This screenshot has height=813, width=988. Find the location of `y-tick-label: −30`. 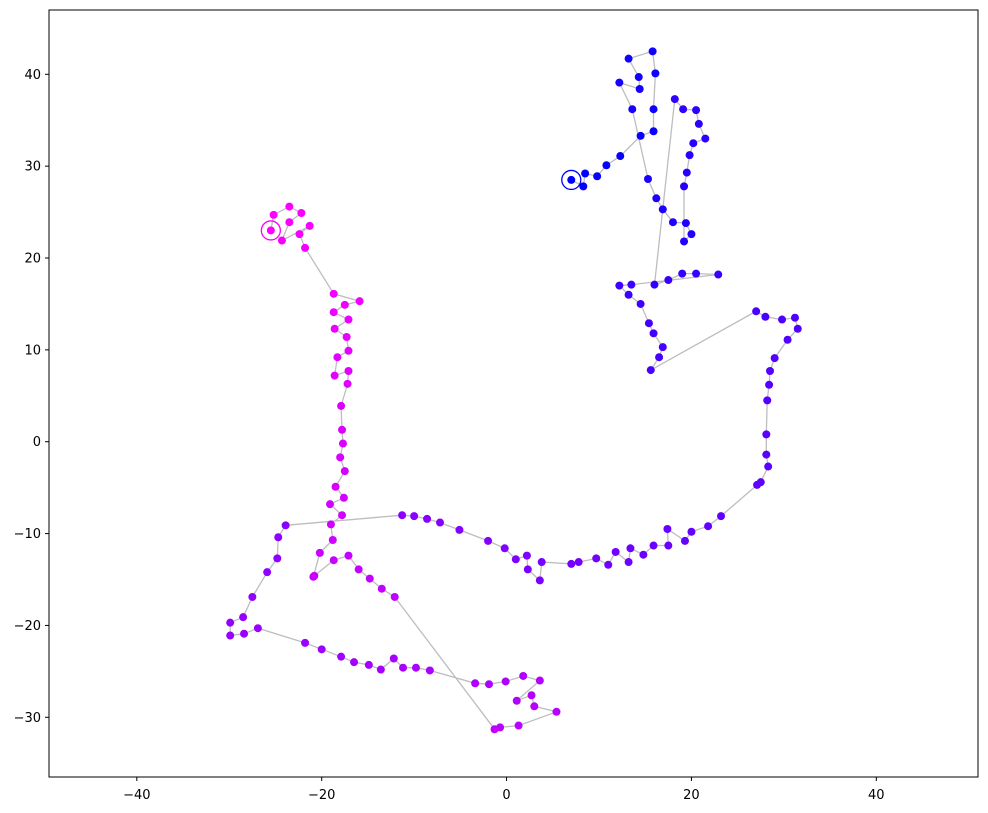

y-tick-label: −30 is located at coordinates (27, 718).